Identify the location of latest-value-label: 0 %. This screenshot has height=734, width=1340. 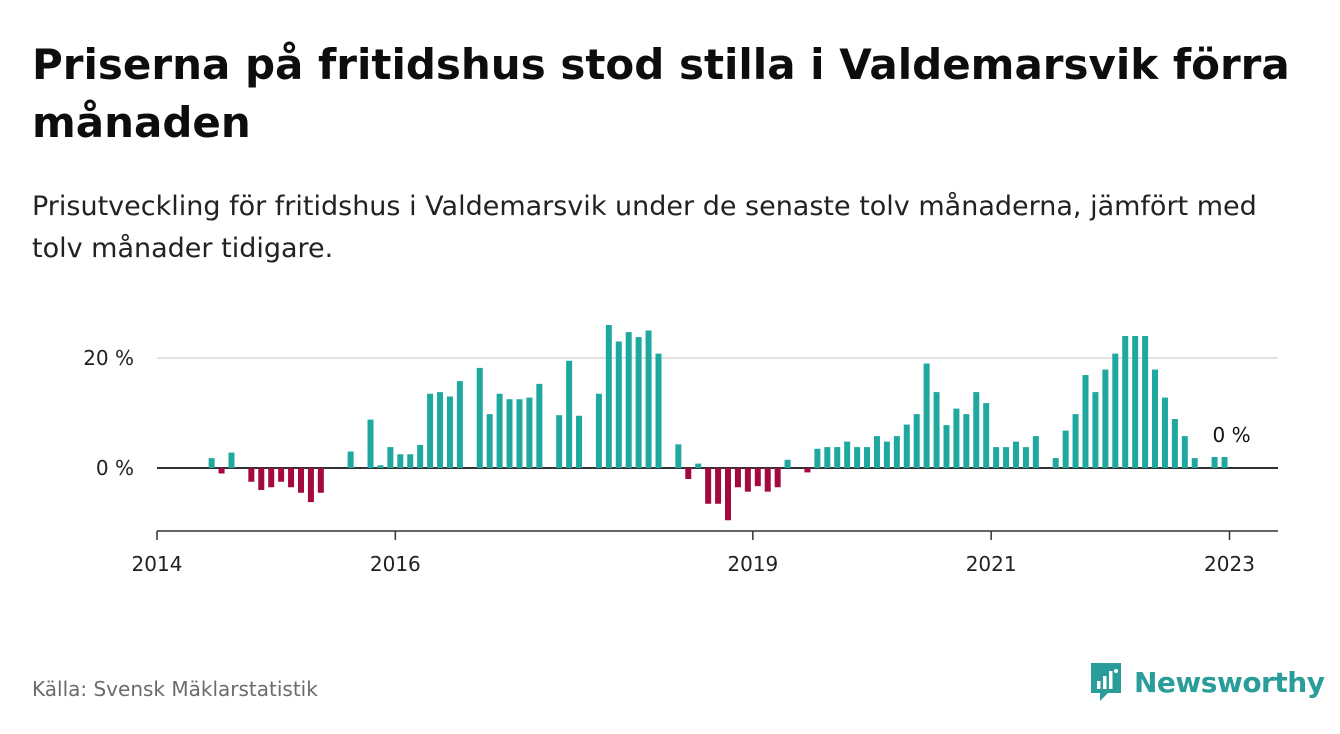
(1232, 435).